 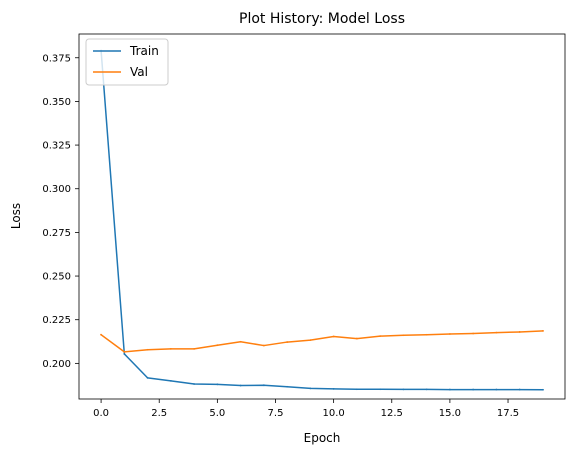 I want to click on x-tick-label: 12.5, so click(x=392, y=413).